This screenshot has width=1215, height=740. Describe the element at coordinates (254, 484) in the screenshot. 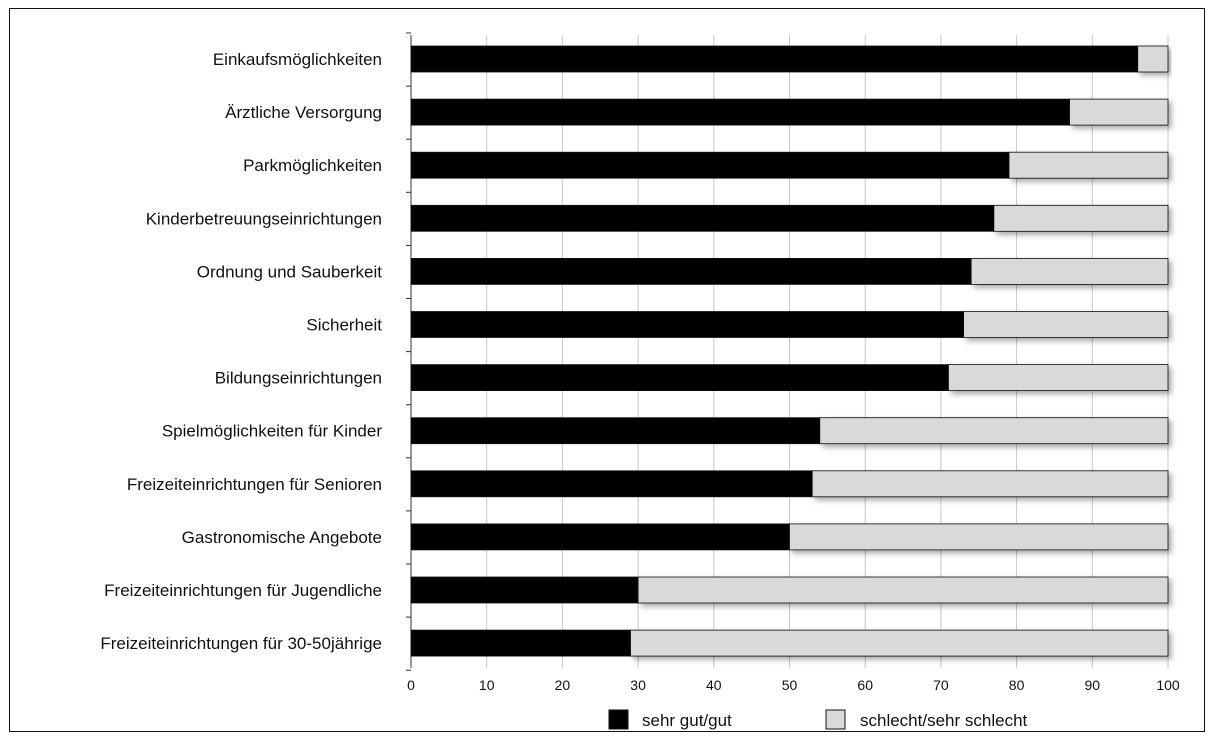

I see `category-label: Freizeiteinrichtungen für Senioren` at that location.